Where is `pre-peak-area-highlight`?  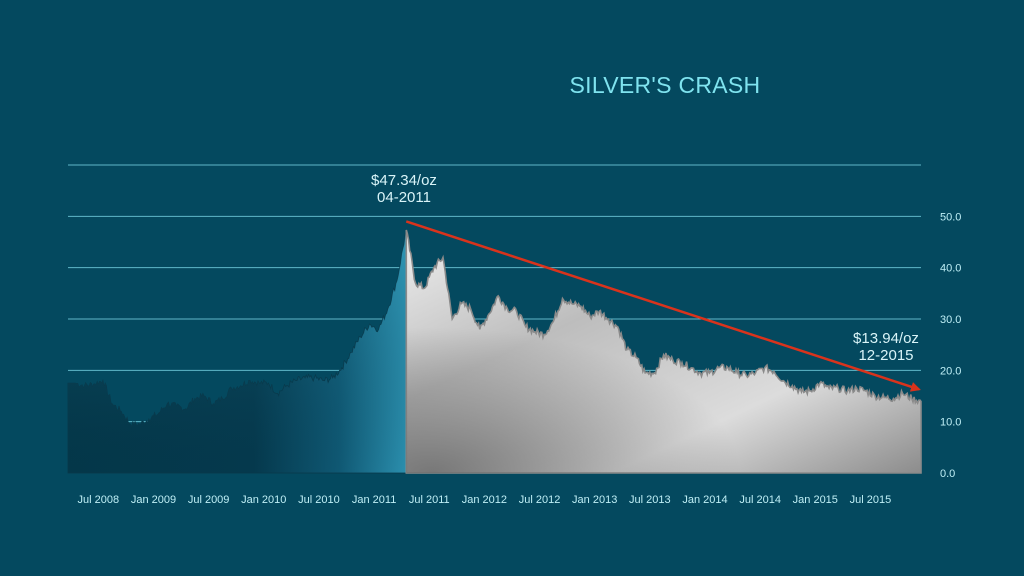 pre-peak-area-highlight is located at coordinates (237, 351).